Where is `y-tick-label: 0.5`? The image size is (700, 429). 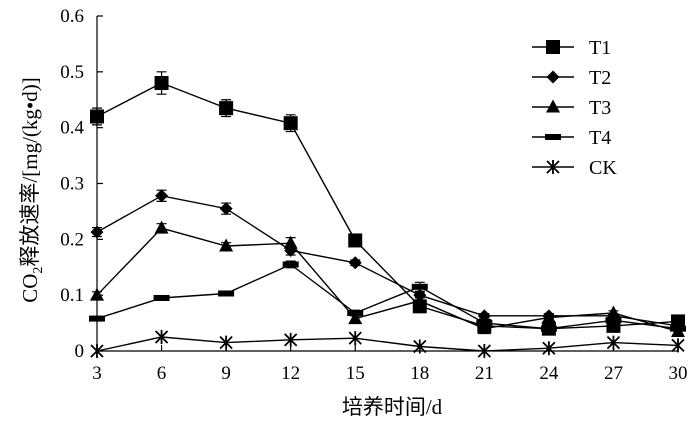
y-tick-label: 0.5 is located at coordinates (72, 72).